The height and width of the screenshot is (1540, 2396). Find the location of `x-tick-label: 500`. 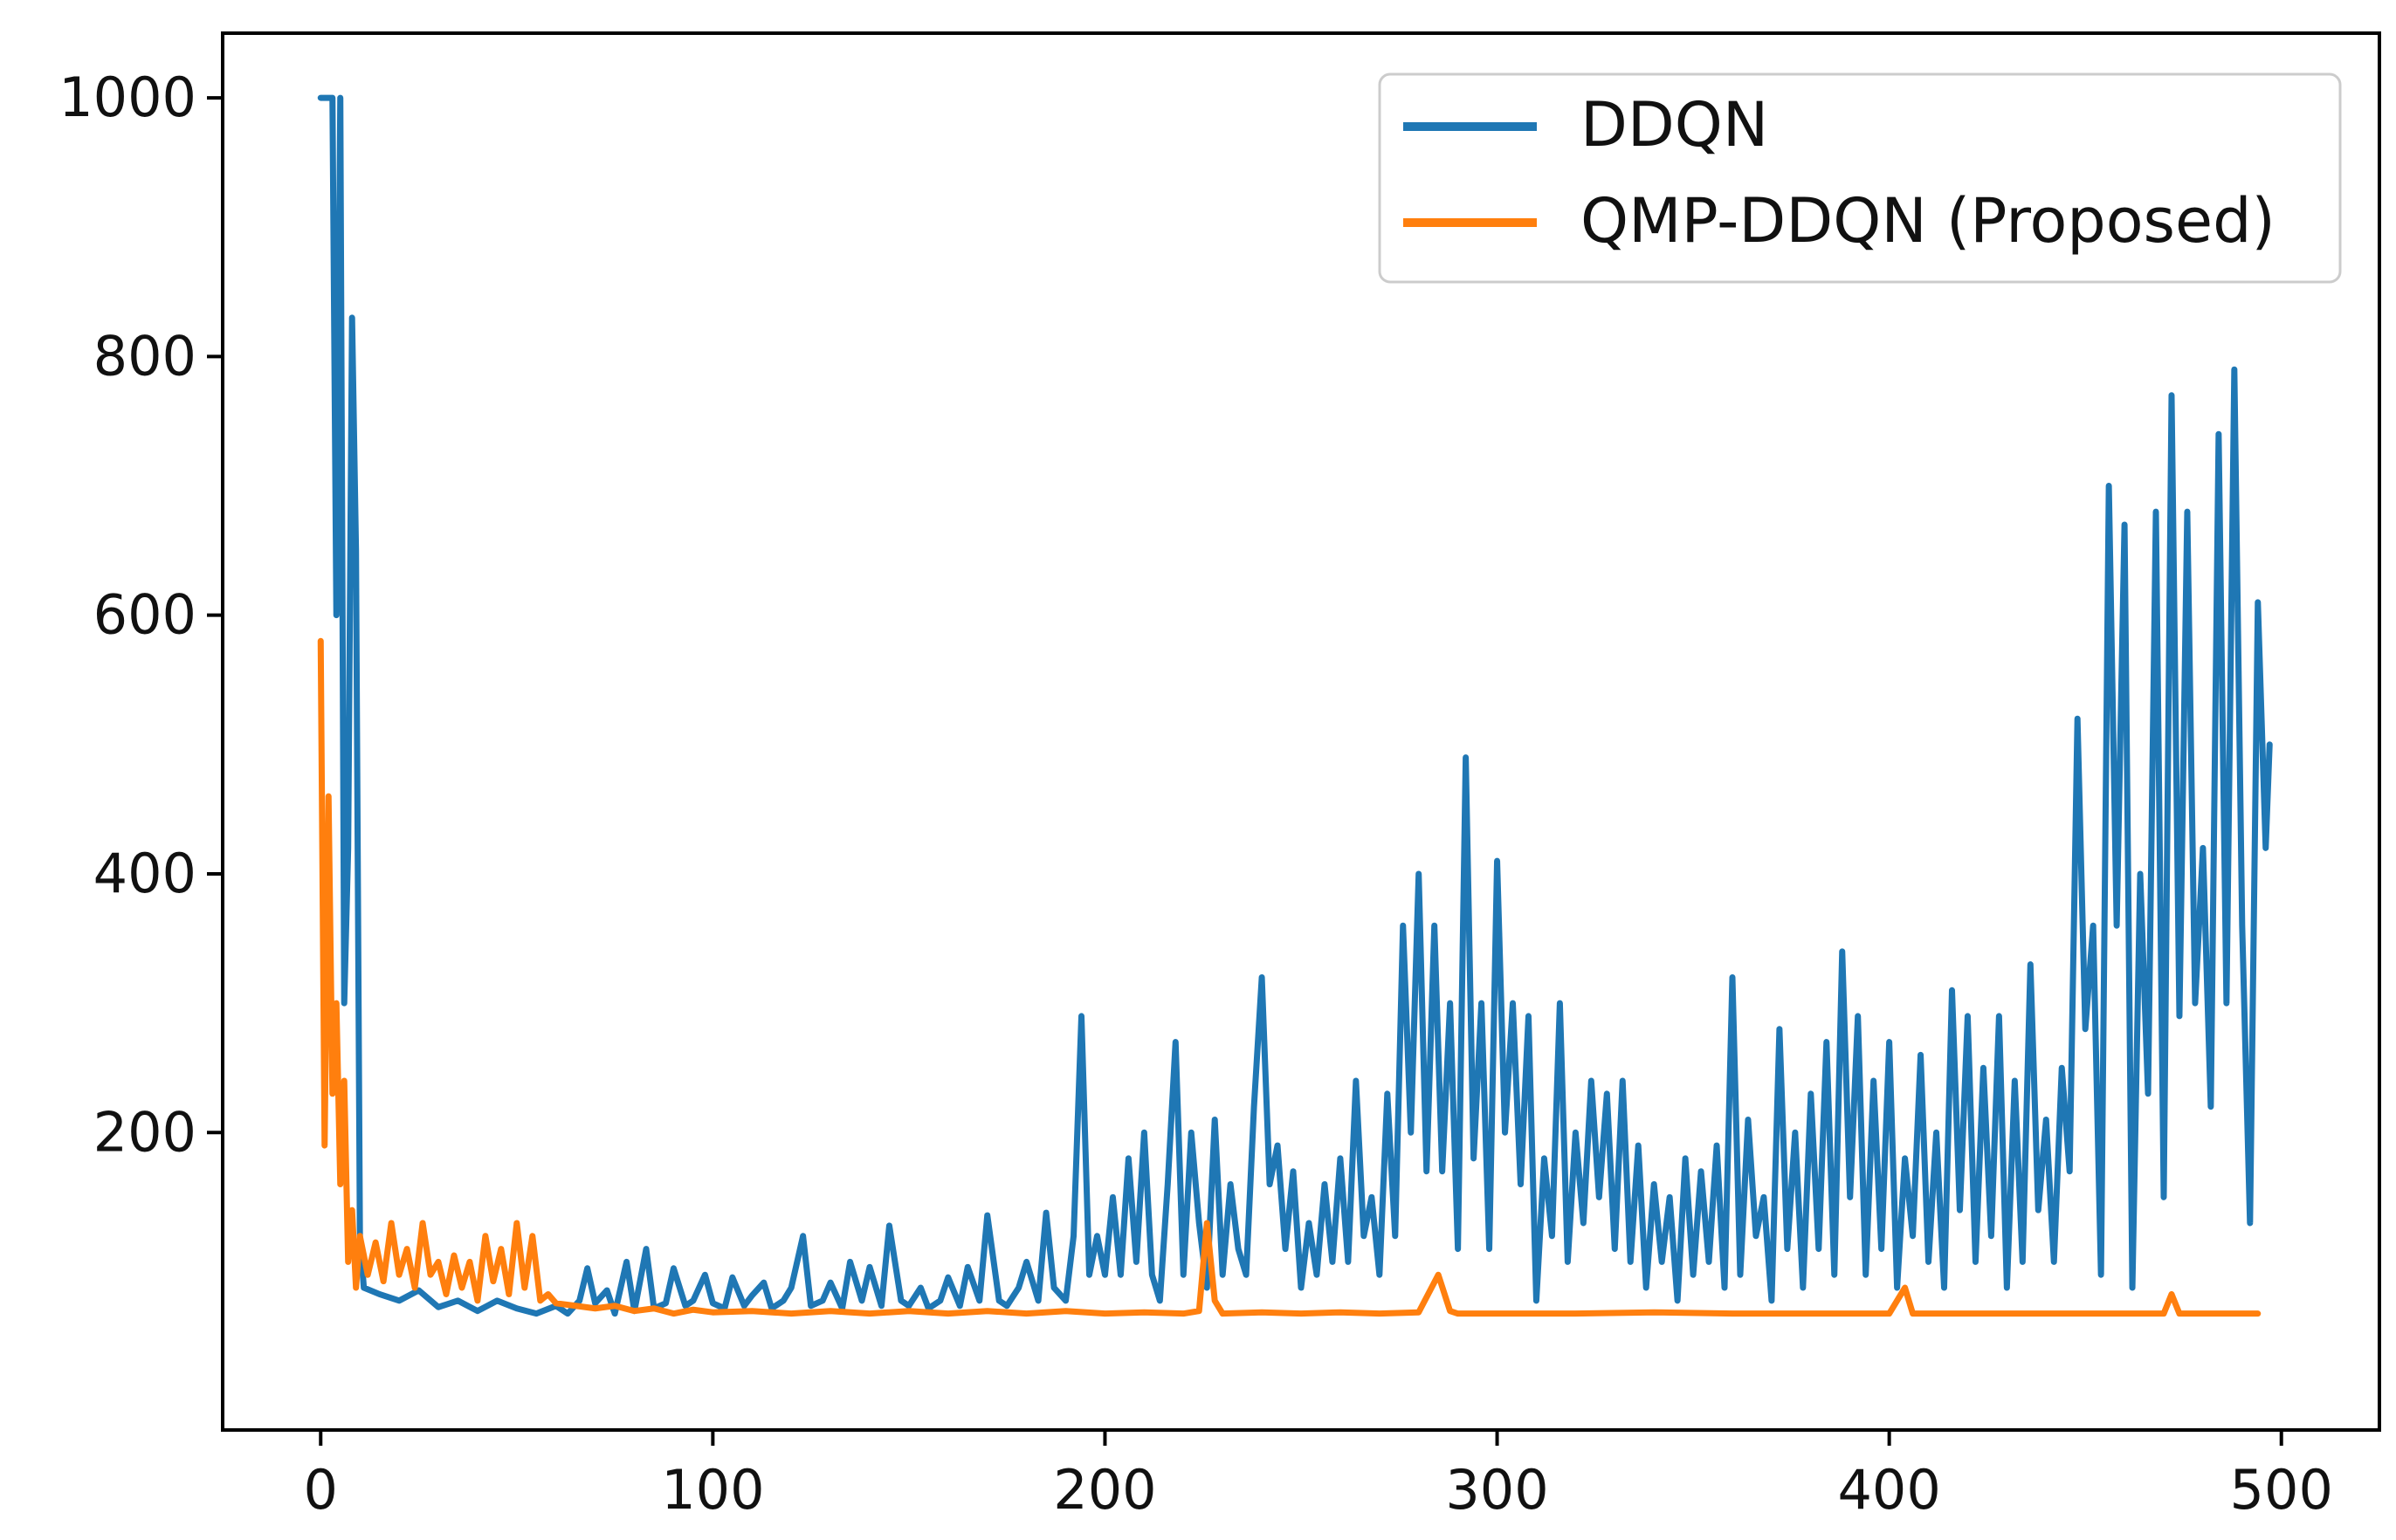

x-tick-label: 500 is located at coordinates (2282, 1490).